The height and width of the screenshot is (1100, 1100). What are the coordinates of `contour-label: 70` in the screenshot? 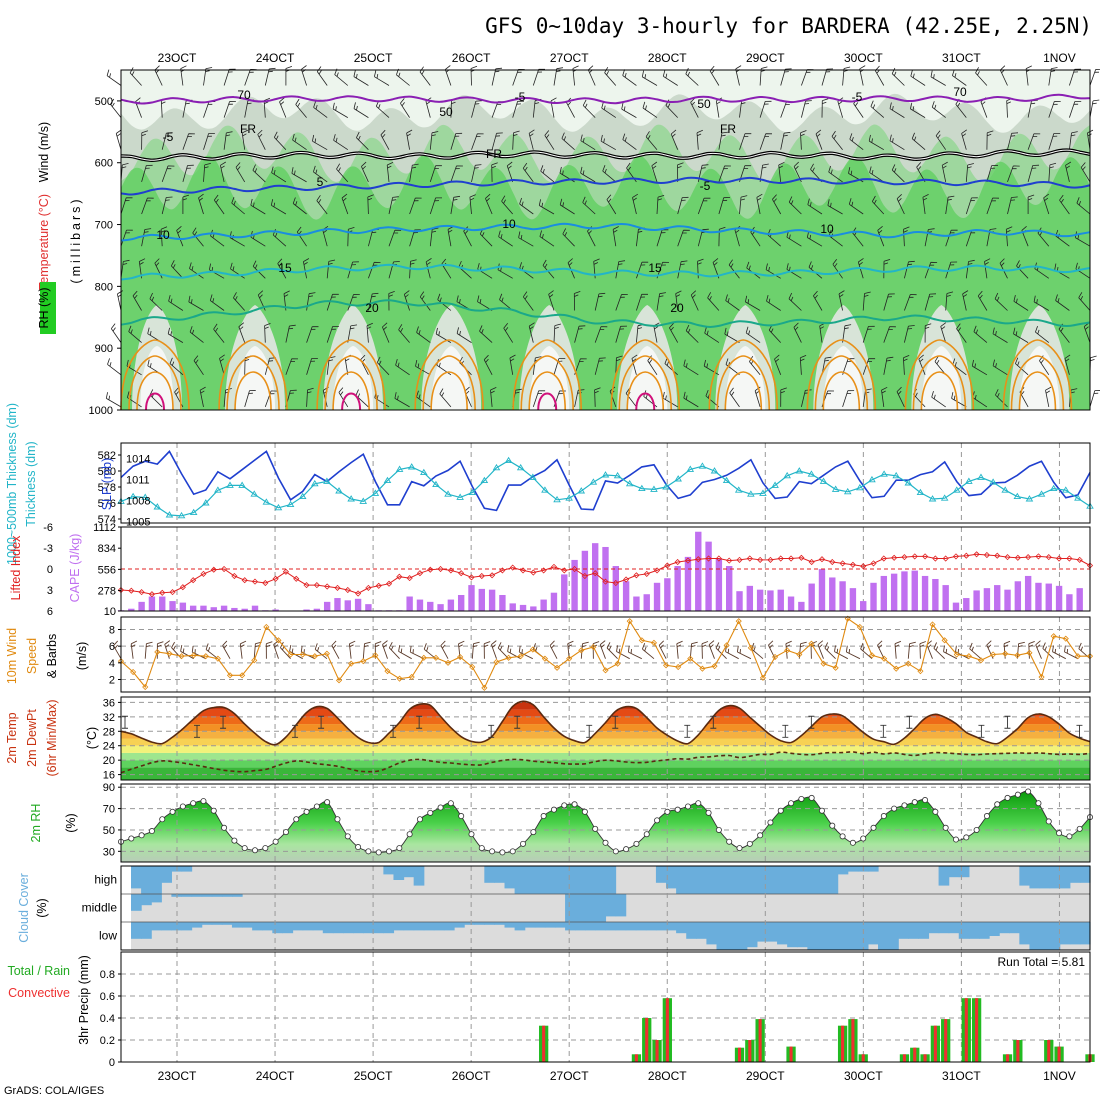 It's located at (244, 95).